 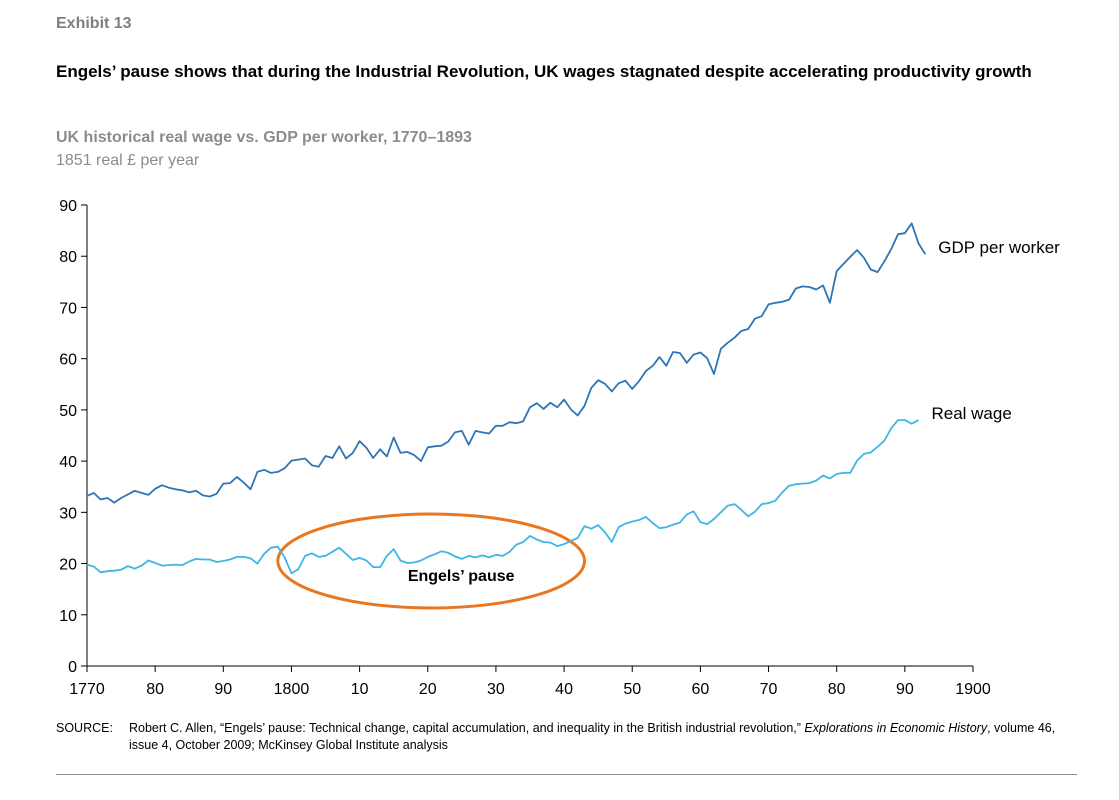 What do you see at coordinates (84, 728) in the screenshot?
I see `source-label: SOURCE:` at bounding box center [84, 728].